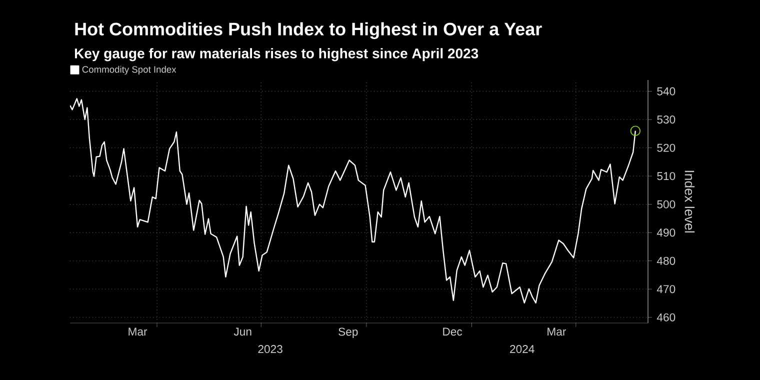  What do you see at coordinates (666, 176) in the screenshot?
I see `y-tick-label: 510` at bounding box center [666, 176].